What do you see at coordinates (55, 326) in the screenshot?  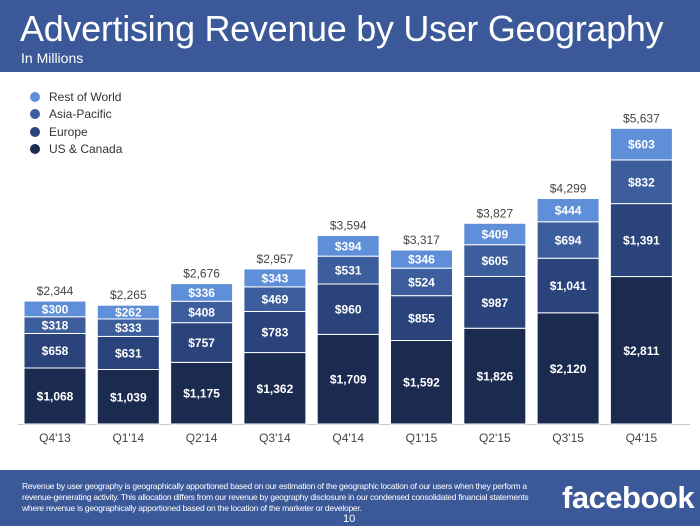 I see `data-label: $318` at bounding box center [55, 326].